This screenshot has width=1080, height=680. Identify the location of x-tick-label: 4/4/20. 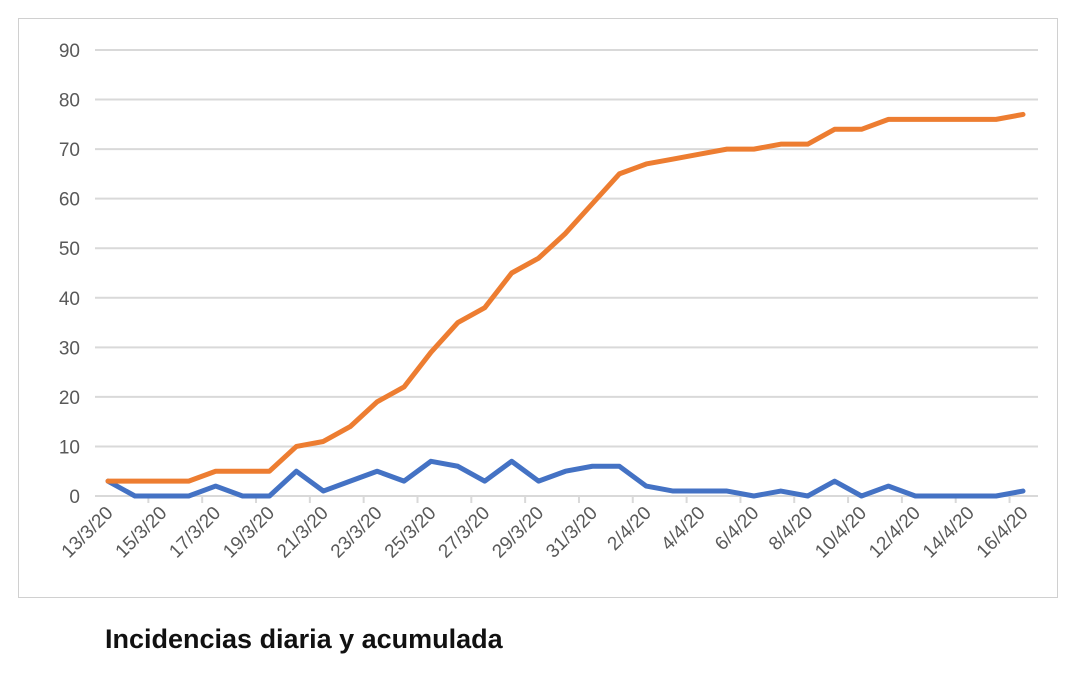
(683, 529).